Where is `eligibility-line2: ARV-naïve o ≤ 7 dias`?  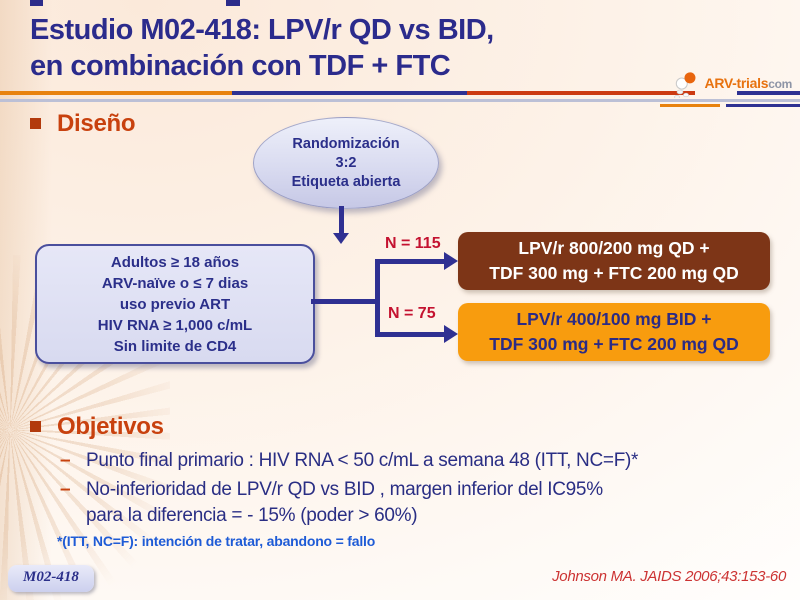 eligibility-line2: ARV-naïve o ≤ 7 dias is located at coordinates (175, 283).